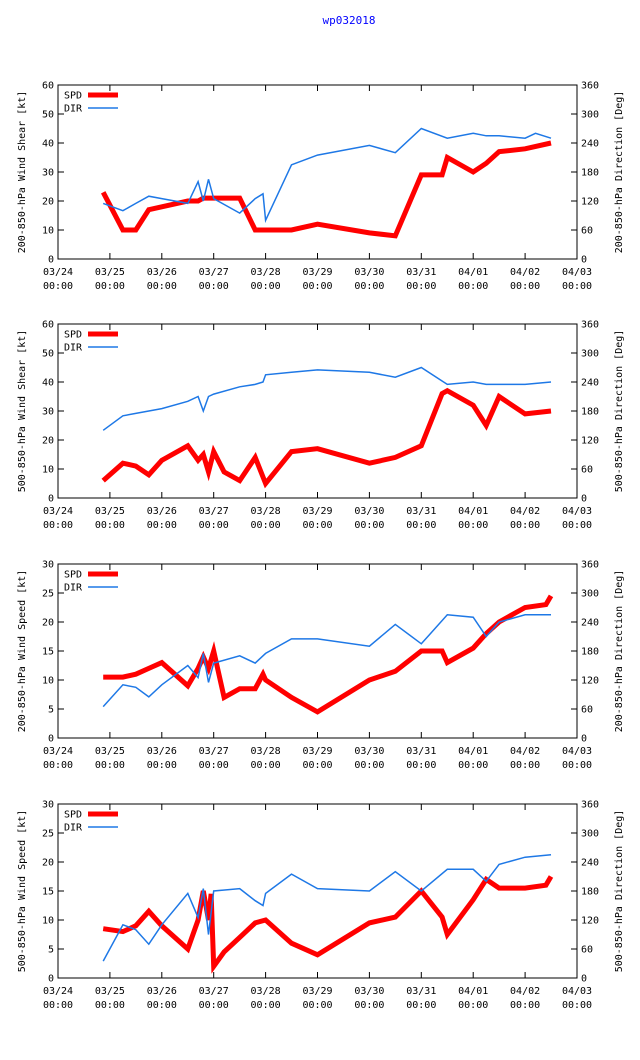  What do you see at coordinates (48, 325) in the screenshot?
I see `y-tick-label: 60` at bounding box center [48, 325].